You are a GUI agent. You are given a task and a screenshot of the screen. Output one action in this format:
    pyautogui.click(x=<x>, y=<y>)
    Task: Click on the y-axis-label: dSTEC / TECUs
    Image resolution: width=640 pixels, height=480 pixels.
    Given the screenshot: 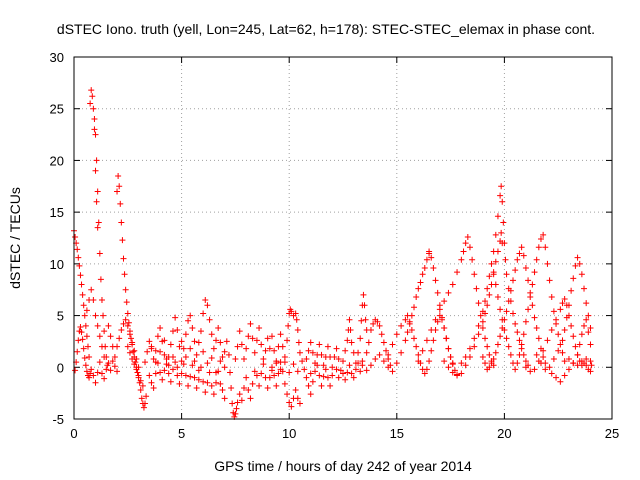 What is the action you would take?
    pyautogui.click(x=15, y=238)
    